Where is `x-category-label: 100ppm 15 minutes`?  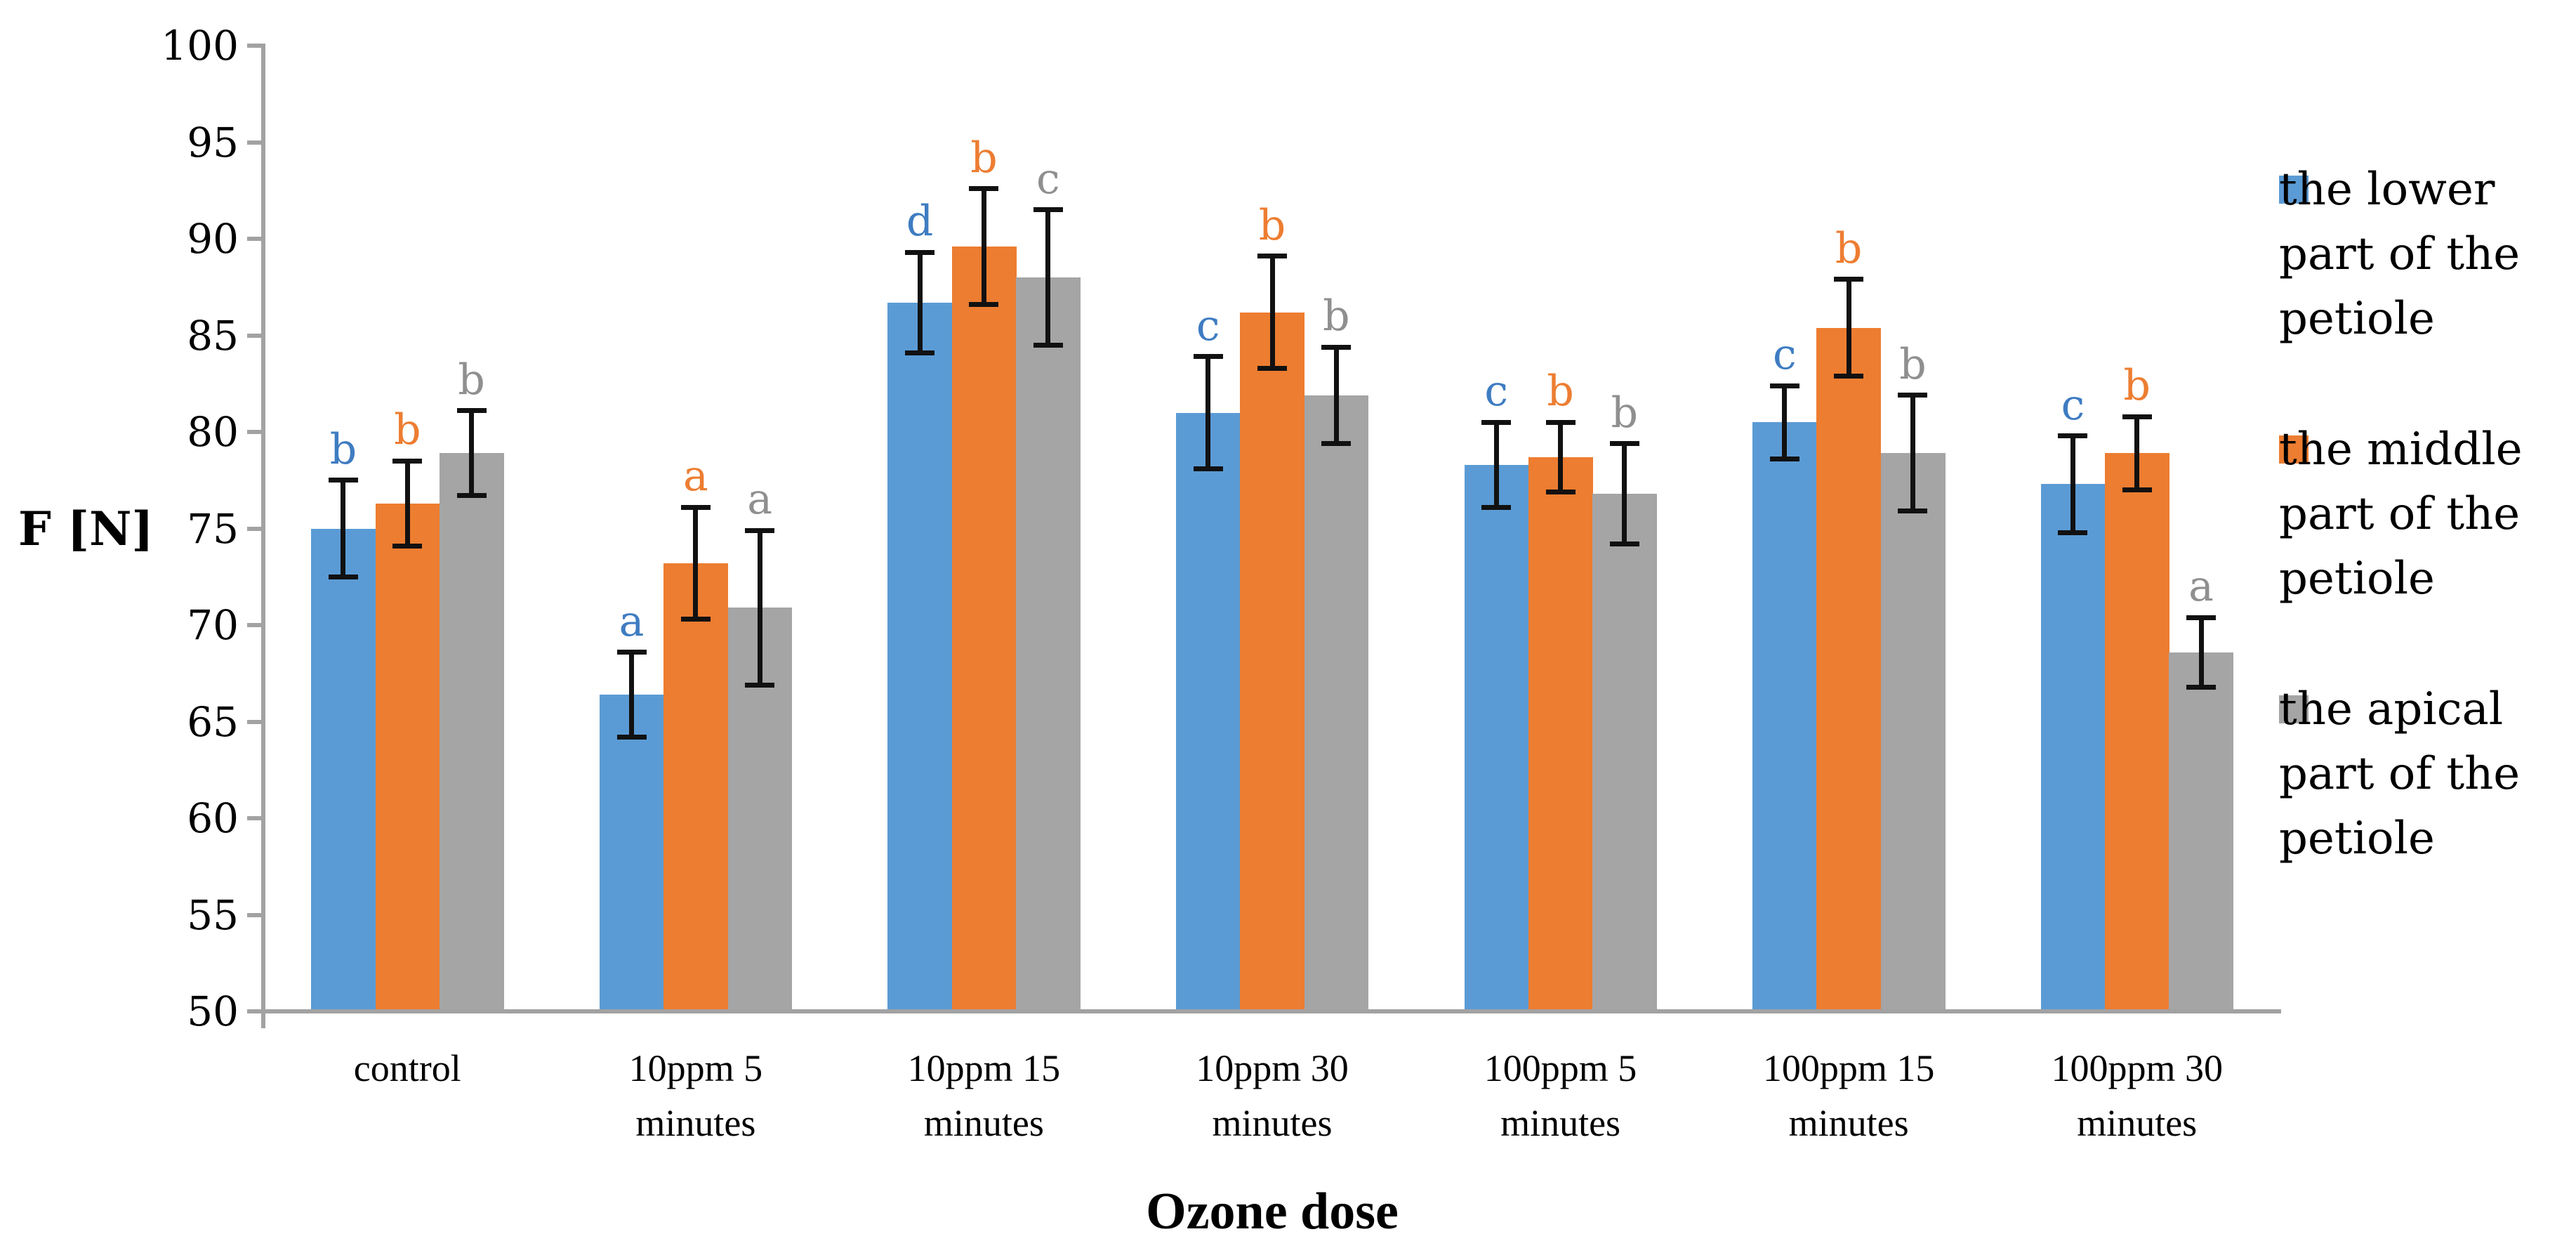 x-category-label: 100ppm 15 minutes is located at coordinates (1848, 1095).